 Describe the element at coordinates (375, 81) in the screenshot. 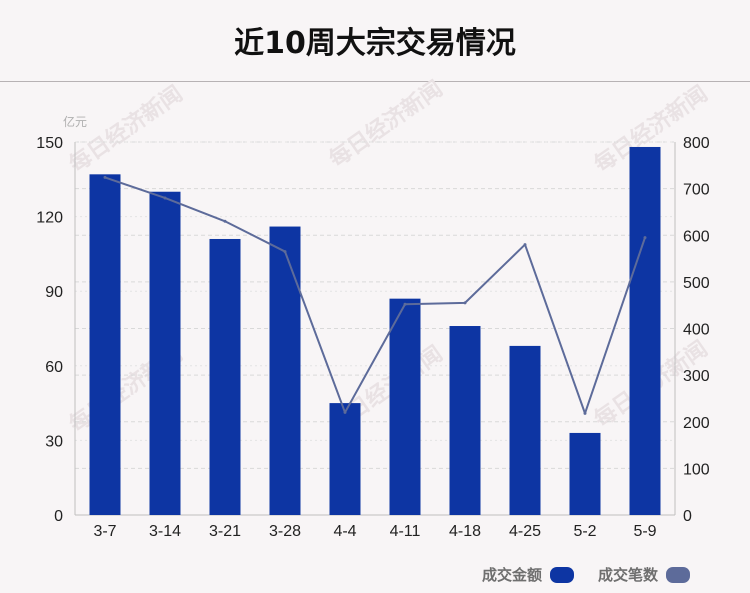

I see `title-divider` at that location.